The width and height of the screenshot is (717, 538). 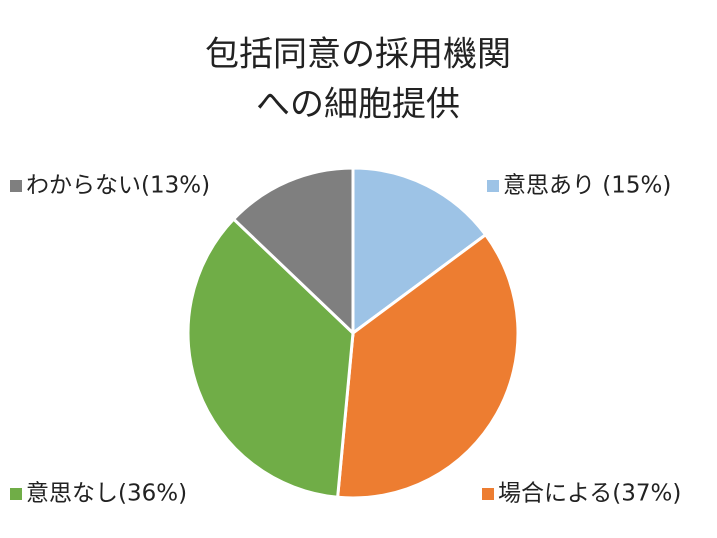 I want to click on legend-label: 場合による(37%), so click(x=589, y=494).